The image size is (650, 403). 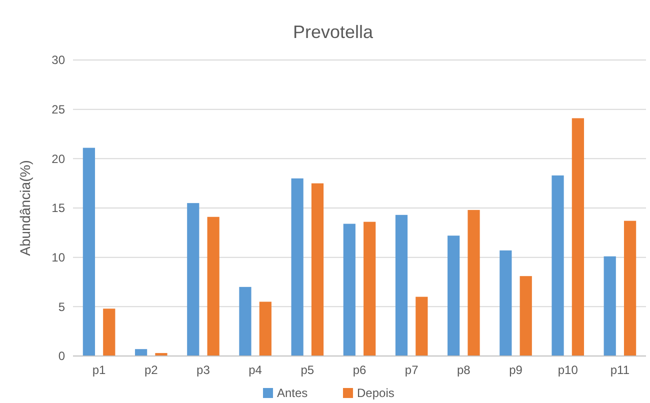 What do you see at coordinates (620, 370) in the screenshot?
I see `x-tick-label: p11` at bounding box center [620, 370].